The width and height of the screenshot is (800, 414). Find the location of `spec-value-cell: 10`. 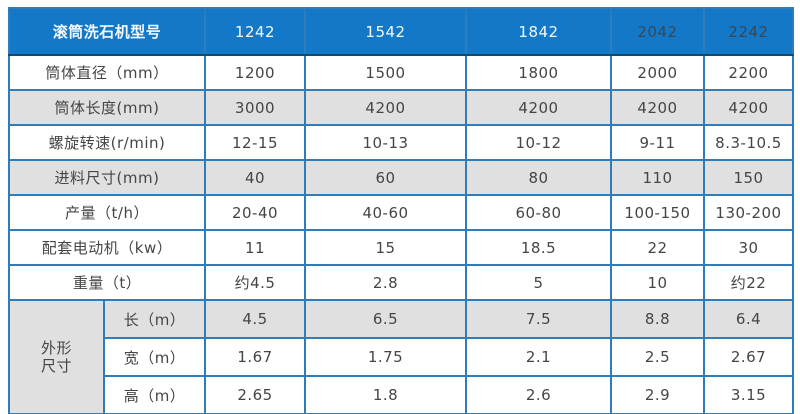

spec-value-cell: 10 is located at coordinates (658, 282).